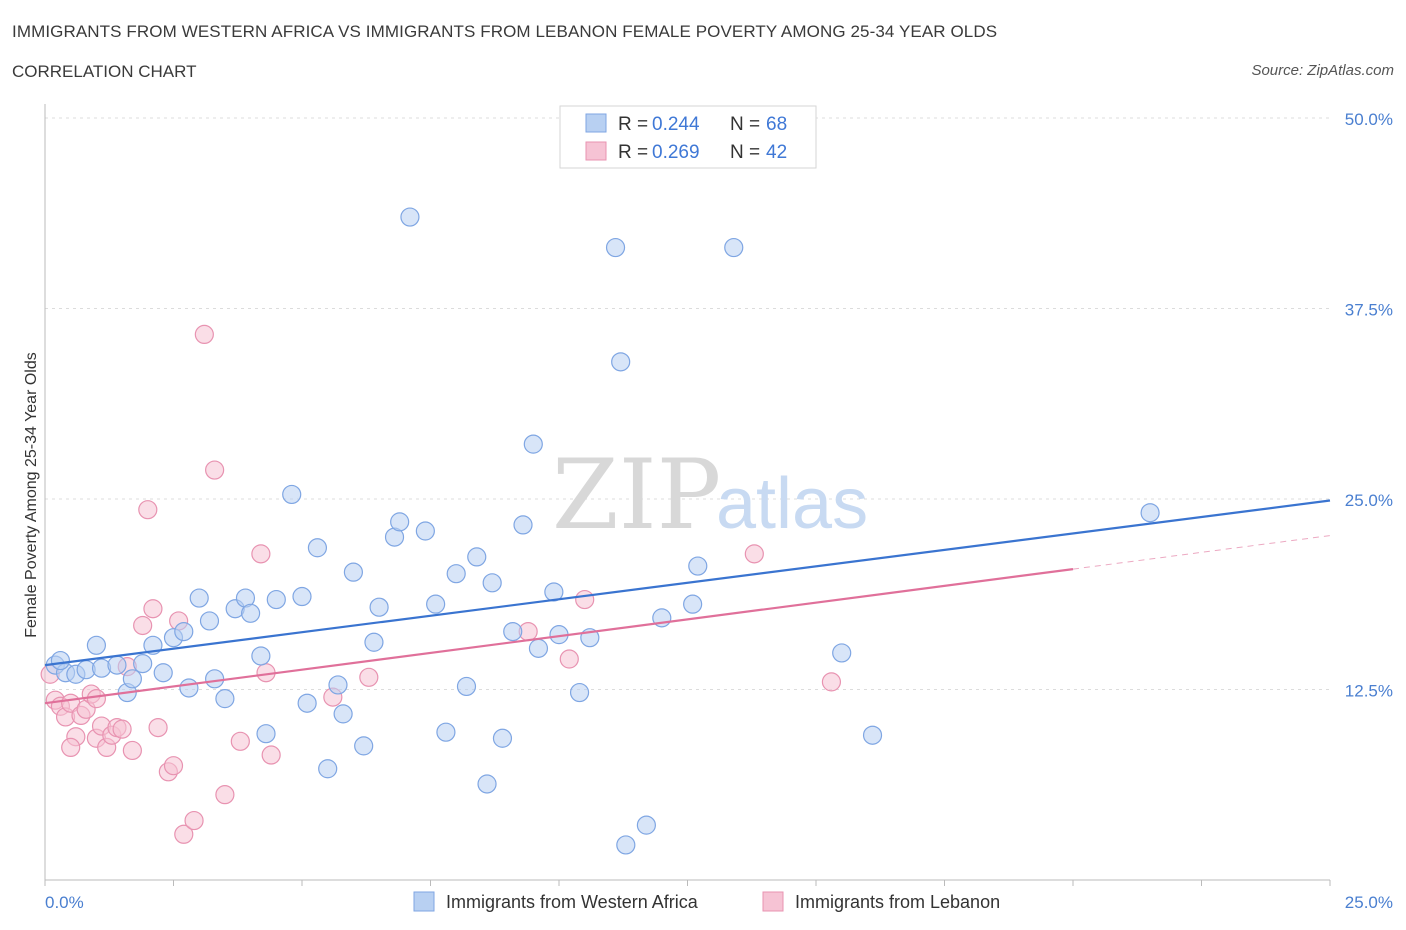  Describe the element at coordinates (688, 137) in the screenshot. I see `top-legend: R = 0.244 N = 68 R = 0.269 N = 42` at that location.